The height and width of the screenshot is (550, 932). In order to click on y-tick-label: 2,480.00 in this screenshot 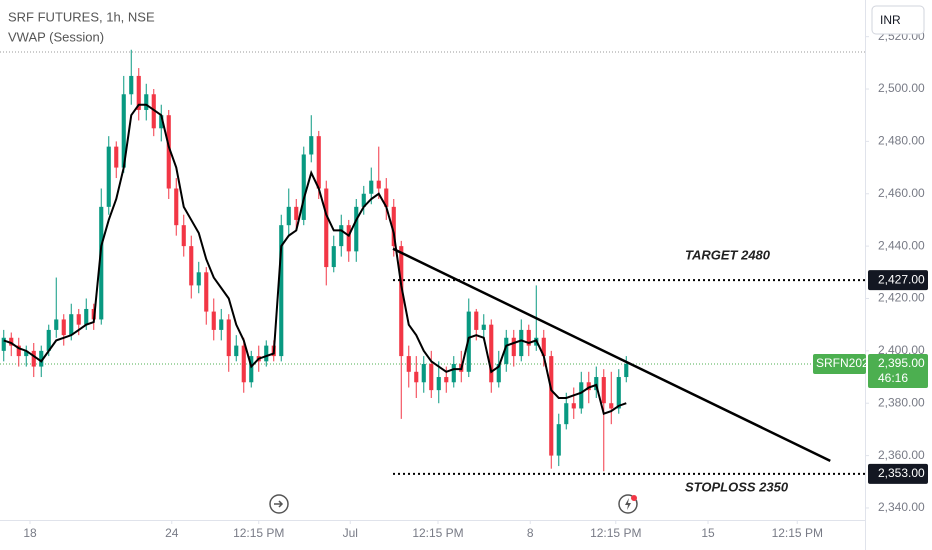, I will do `click(901, 141)`.